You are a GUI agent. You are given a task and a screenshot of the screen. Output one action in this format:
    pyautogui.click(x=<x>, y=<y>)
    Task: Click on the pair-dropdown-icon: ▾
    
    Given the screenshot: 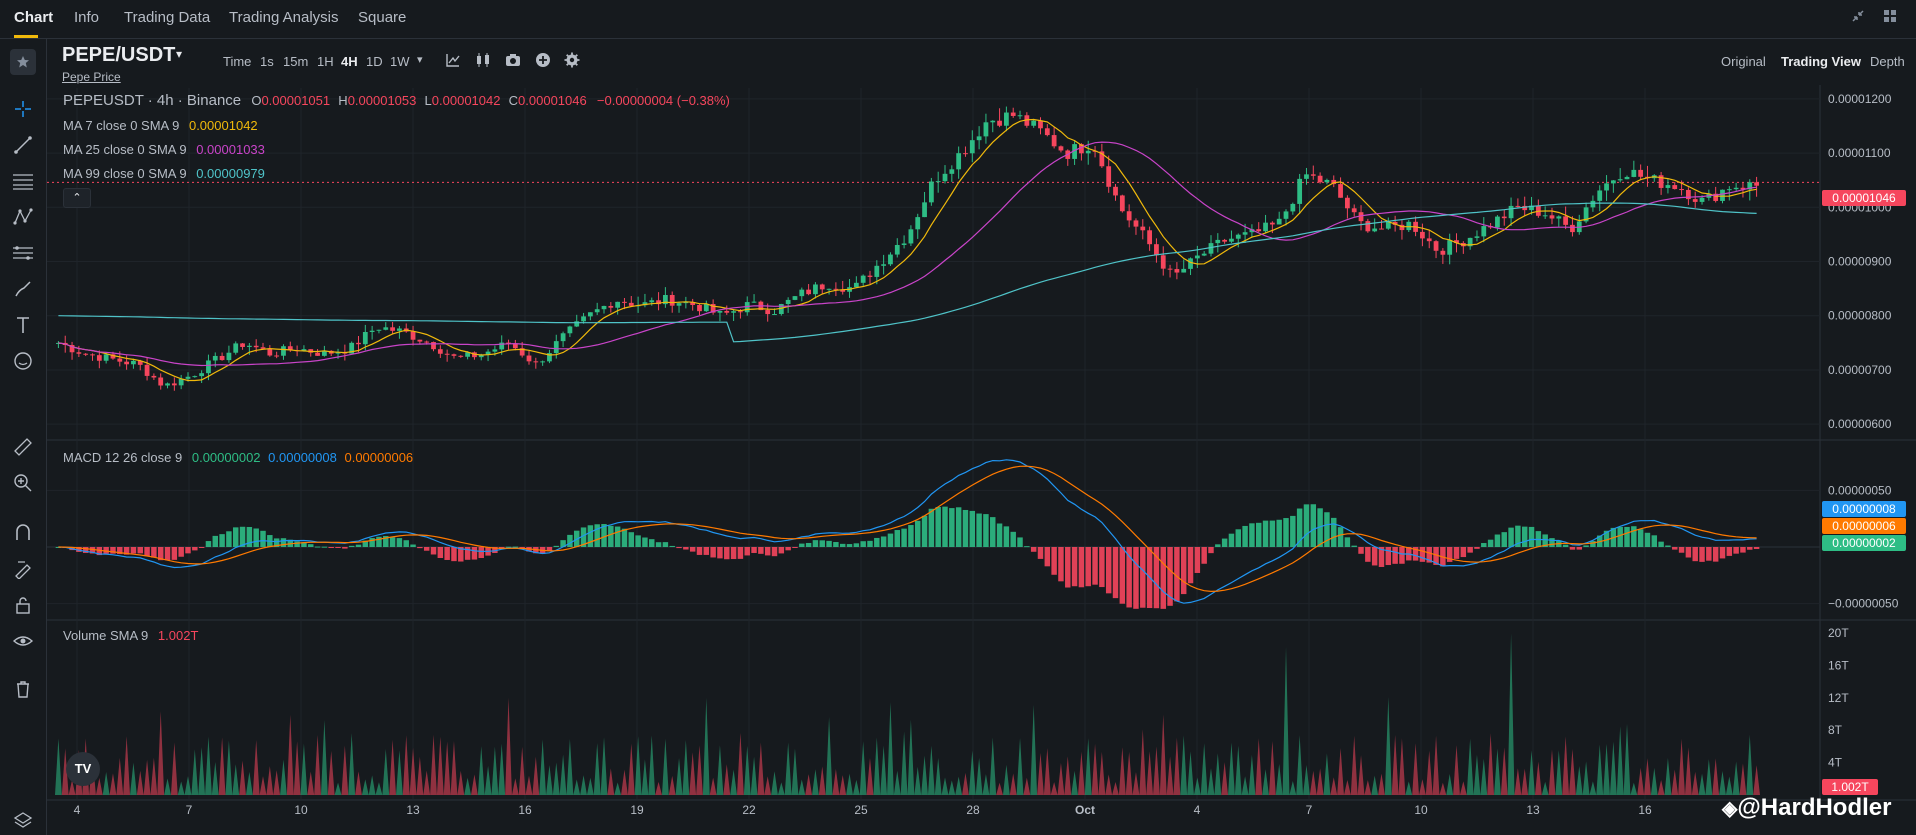 What is the action you would take?
    pyautogui.click(x=179, y=54)
    